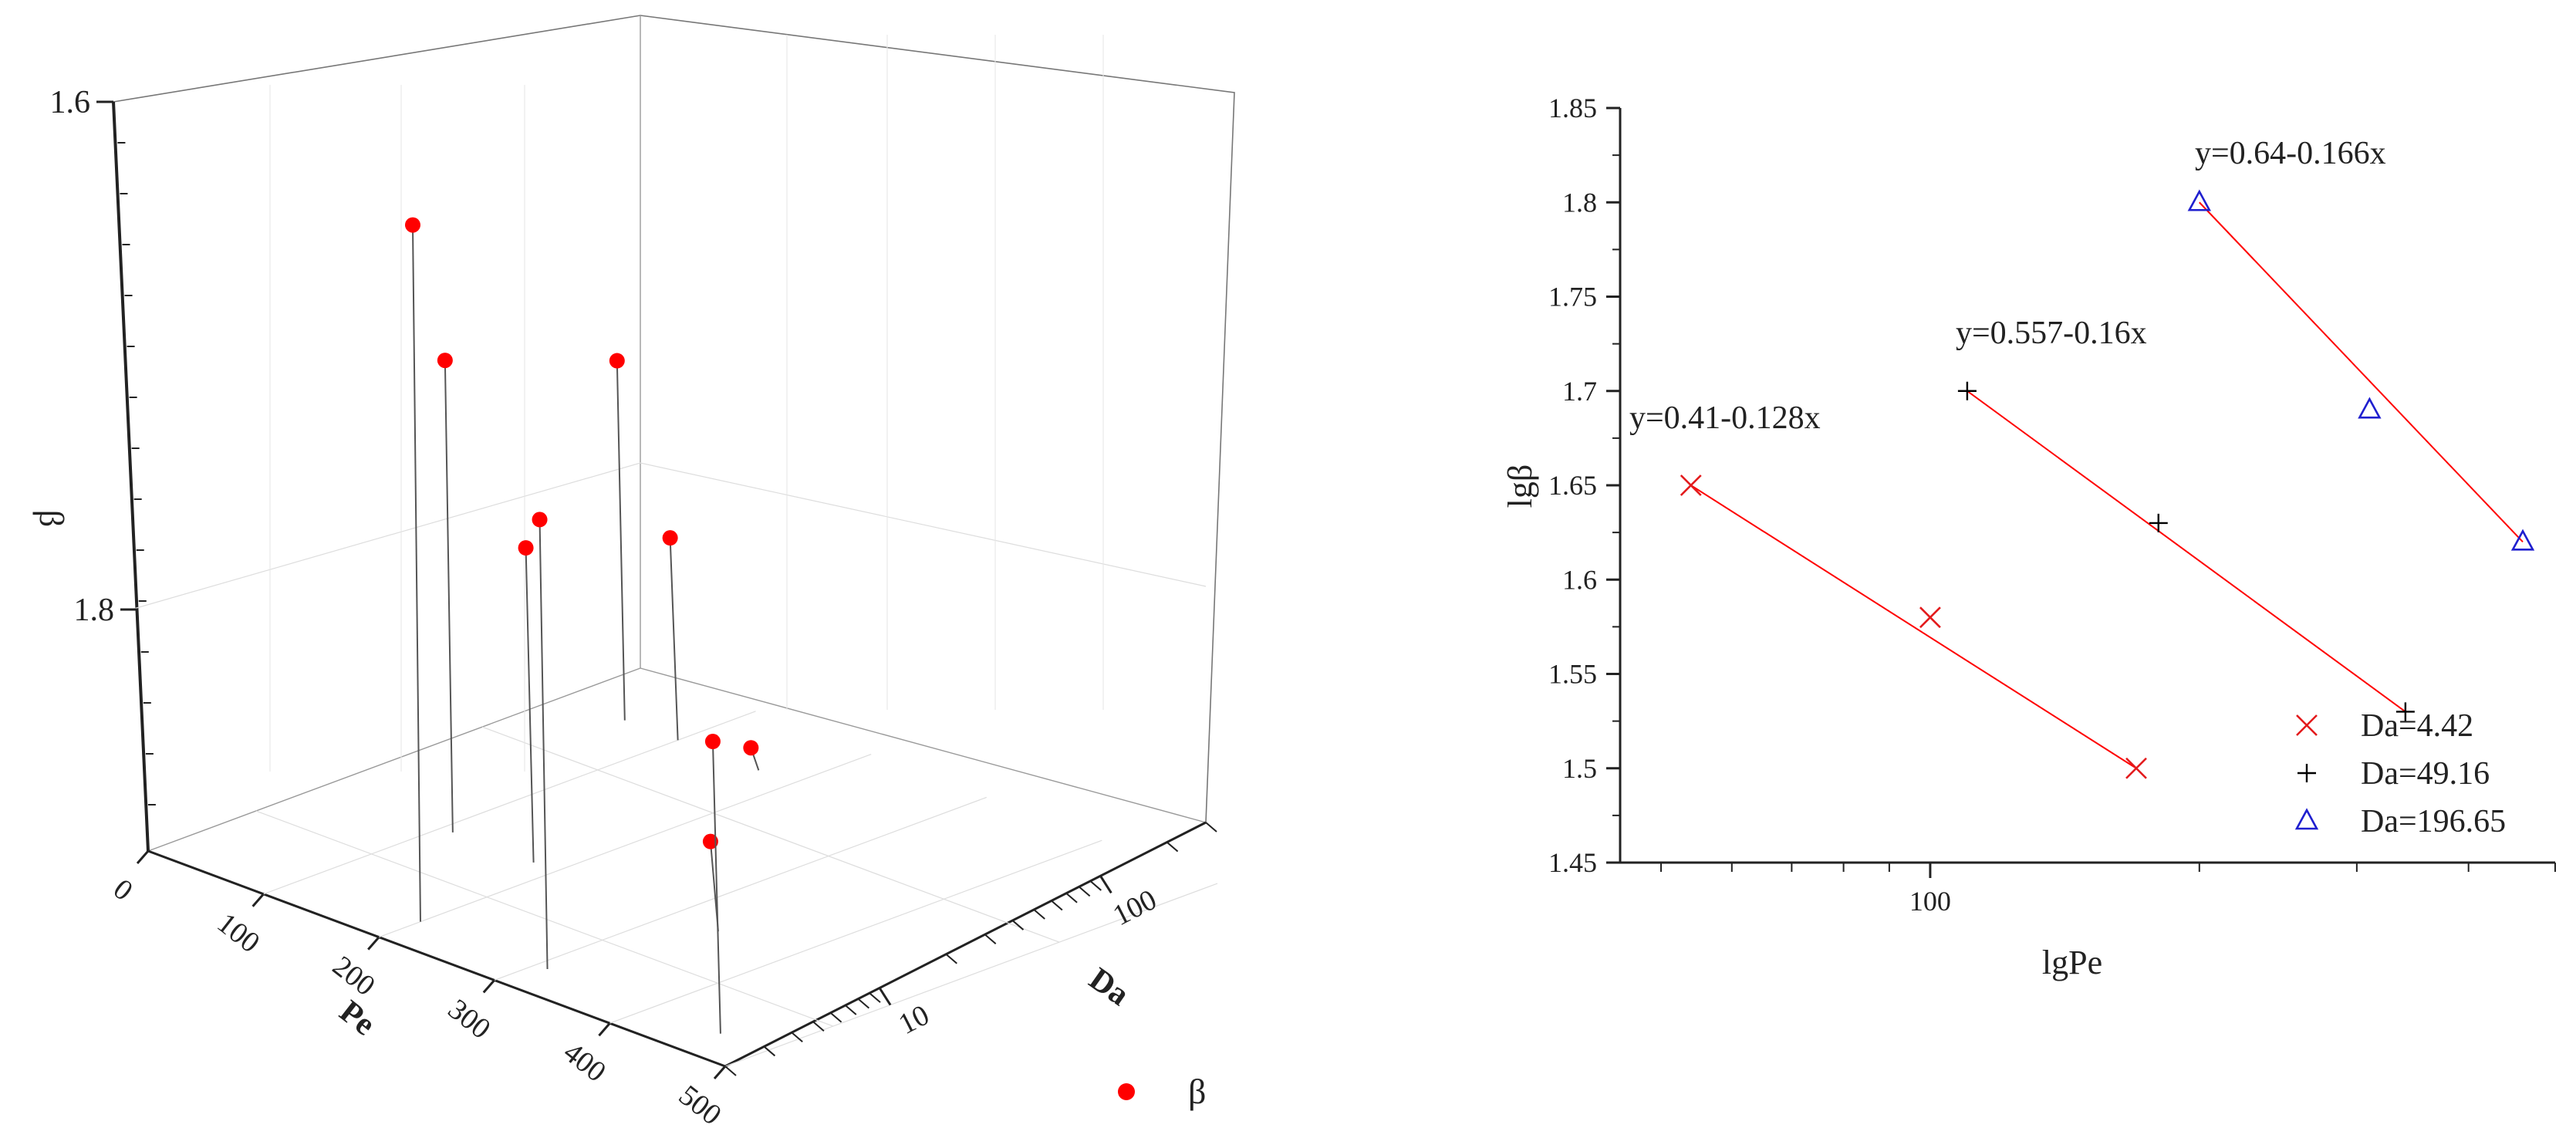 This screenshot has width=2576, height=1128. I want to click on z-tick-label: 1.8, so click(94, 610).